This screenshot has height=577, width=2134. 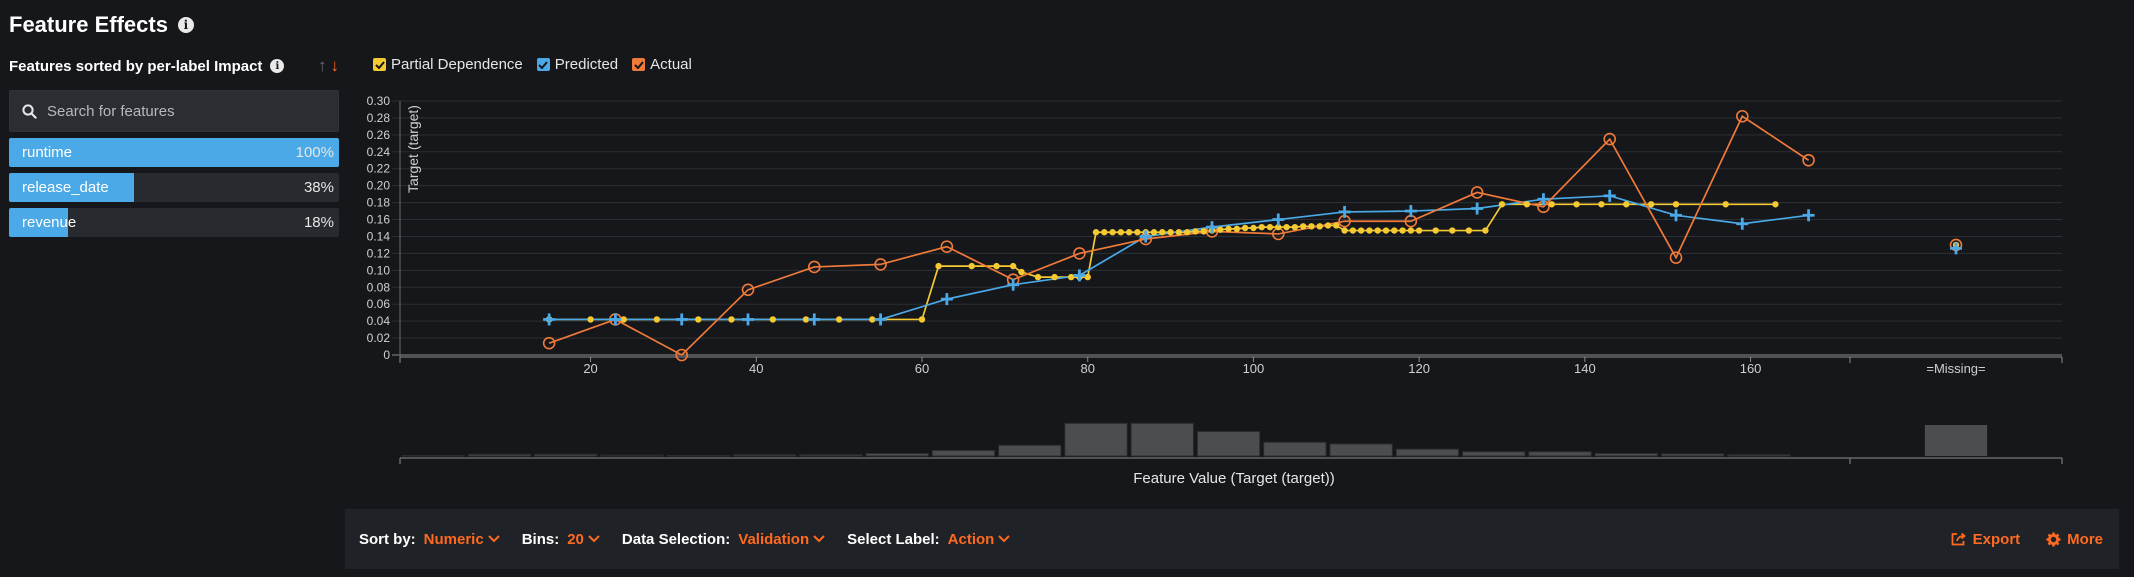 What do you see at coordinates (932, 539) in the screenshot?
I see `select-label-control: Select Label: Action` at bounding box center [932, 539].